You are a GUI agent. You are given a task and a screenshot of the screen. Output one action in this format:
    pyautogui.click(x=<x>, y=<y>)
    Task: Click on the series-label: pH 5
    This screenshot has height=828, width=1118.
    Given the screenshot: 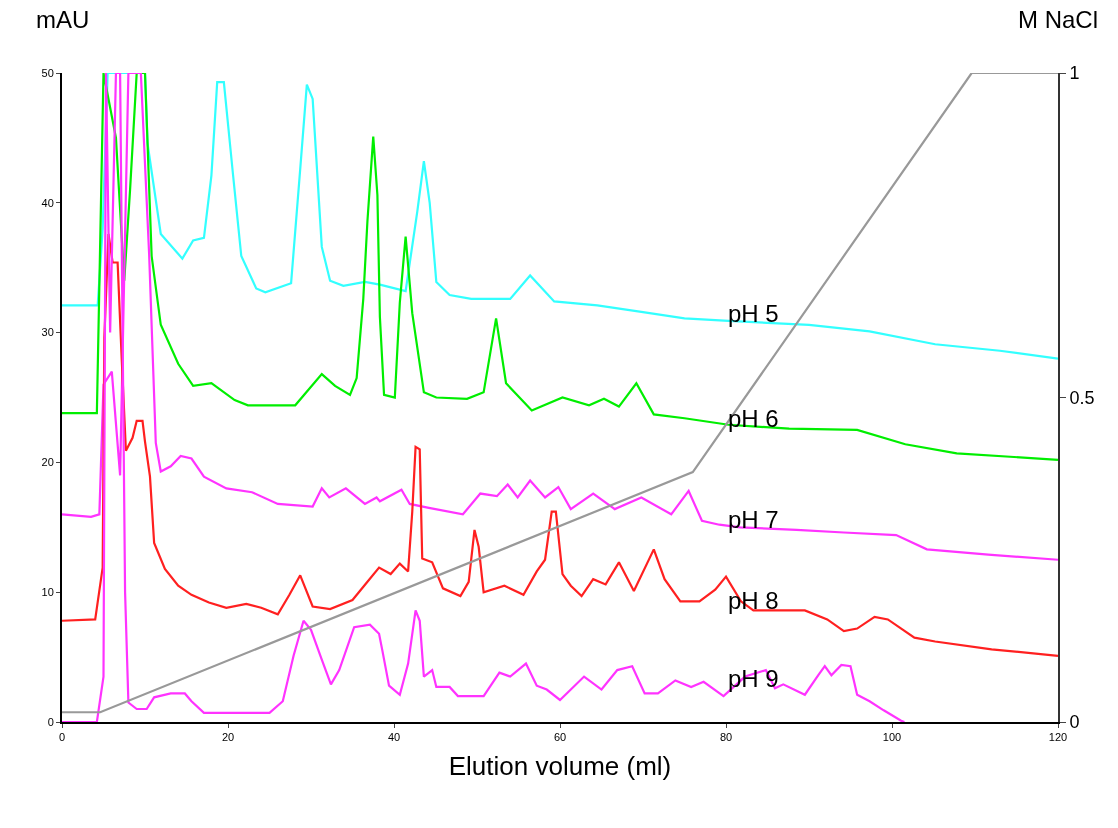 What is the action you would take?
    pyautogui.click(x=753, y=313)
    